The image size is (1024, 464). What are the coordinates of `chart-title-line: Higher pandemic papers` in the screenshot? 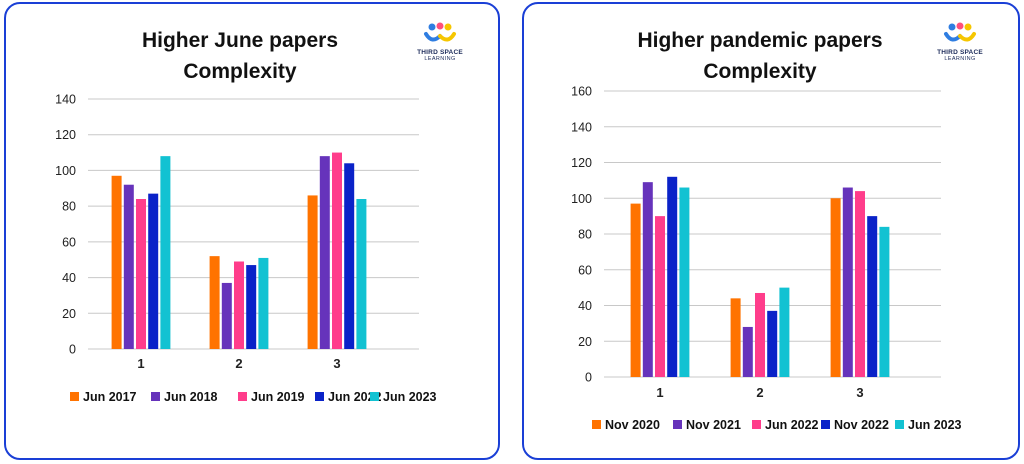 It's located at (759, 40).